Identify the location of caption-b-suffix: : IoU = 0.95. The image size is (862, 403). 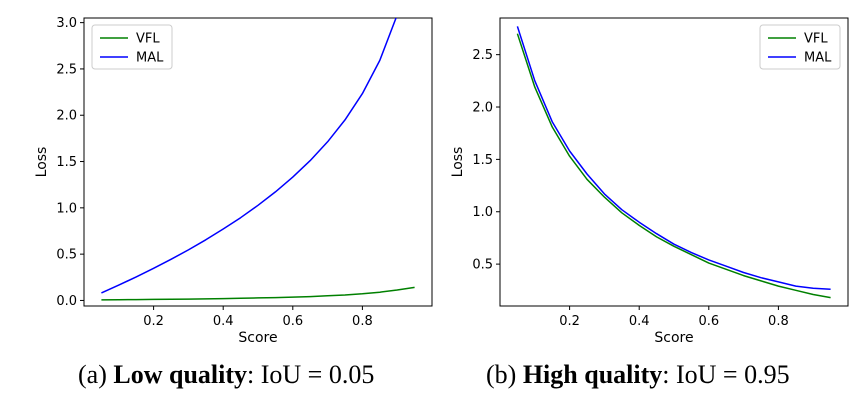
(726, 374).